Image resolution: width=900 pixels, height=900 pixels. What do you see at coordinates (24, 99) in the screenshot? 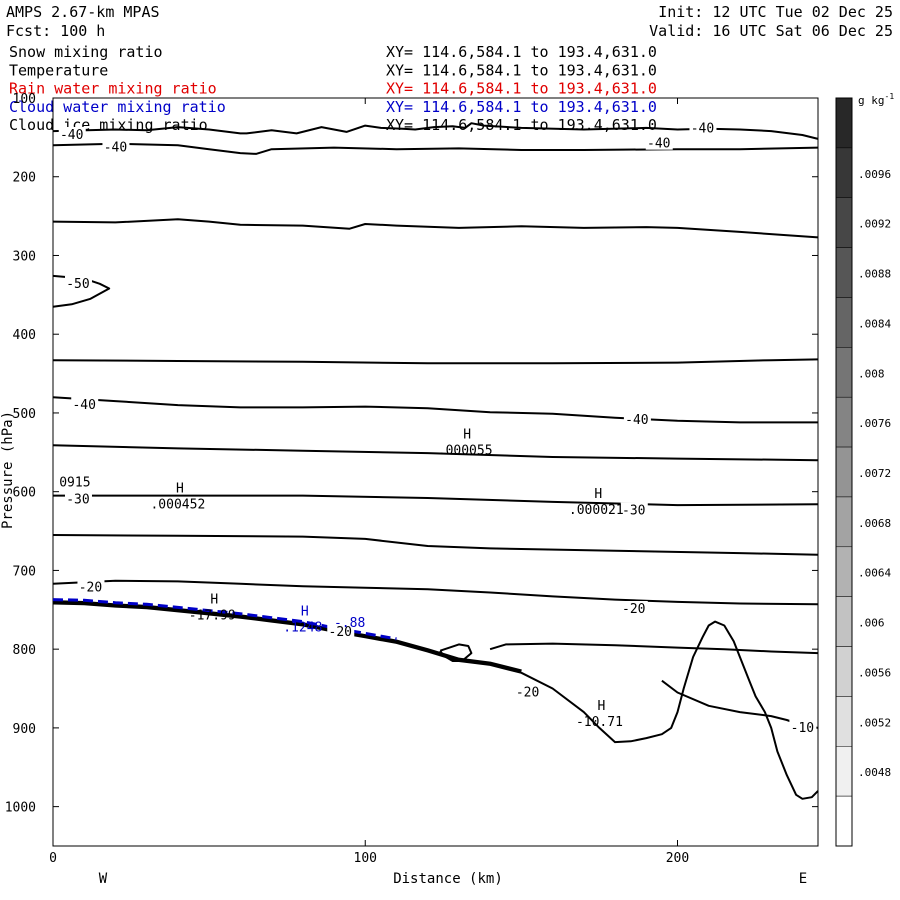
I see `y-tick-label: 100` at bounding box center [24, 99].